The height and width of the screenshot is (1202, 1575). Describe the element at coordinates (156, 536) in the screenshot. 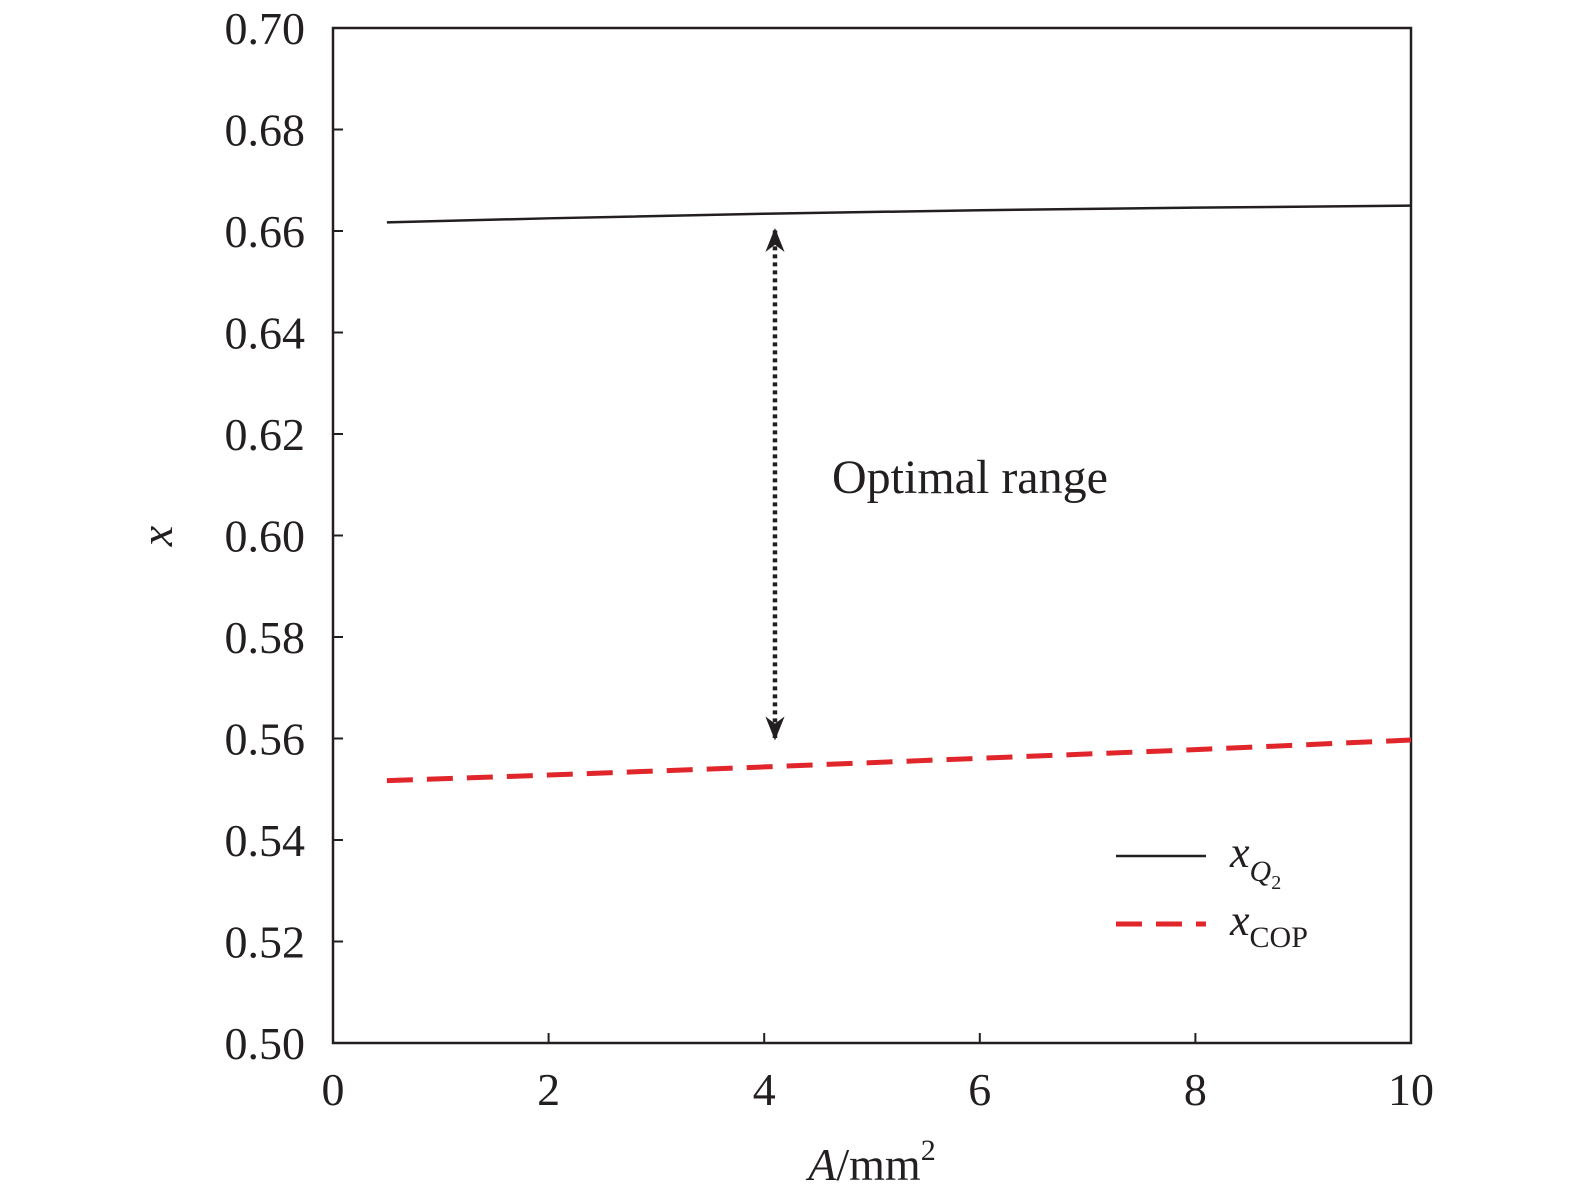

I see `y-axis-label: x` at that location.